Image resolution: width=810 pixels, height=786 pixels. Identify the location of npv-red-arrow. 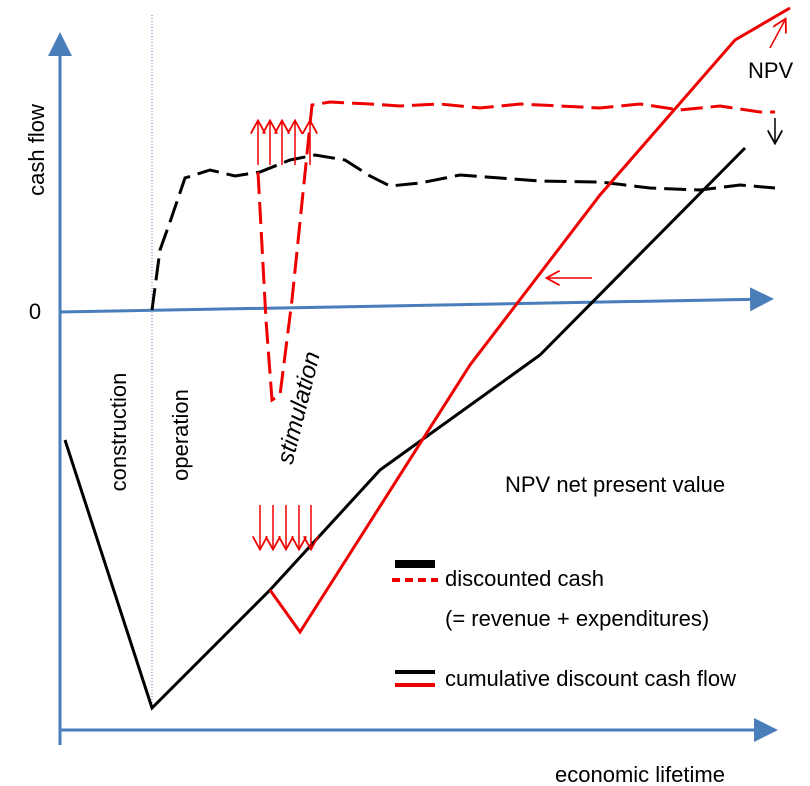
(777, 34).